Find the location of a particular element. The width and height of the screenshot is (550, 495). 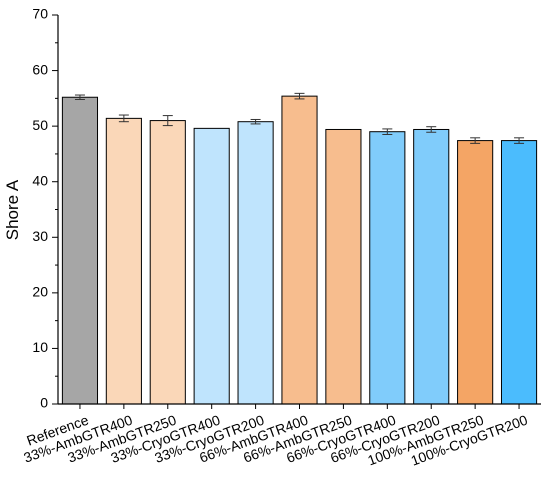

y-tick-label-30: 30 is located at coordinates (40, 236).